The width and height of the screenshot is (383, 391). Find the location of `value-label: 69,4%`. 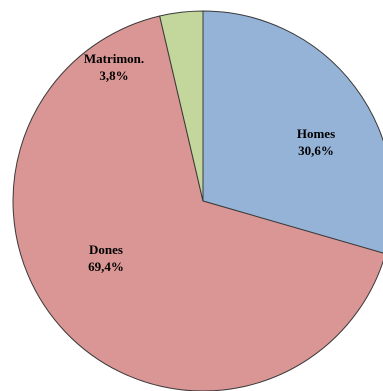

value-label: 69,4% is located at coordinates (106, 266).